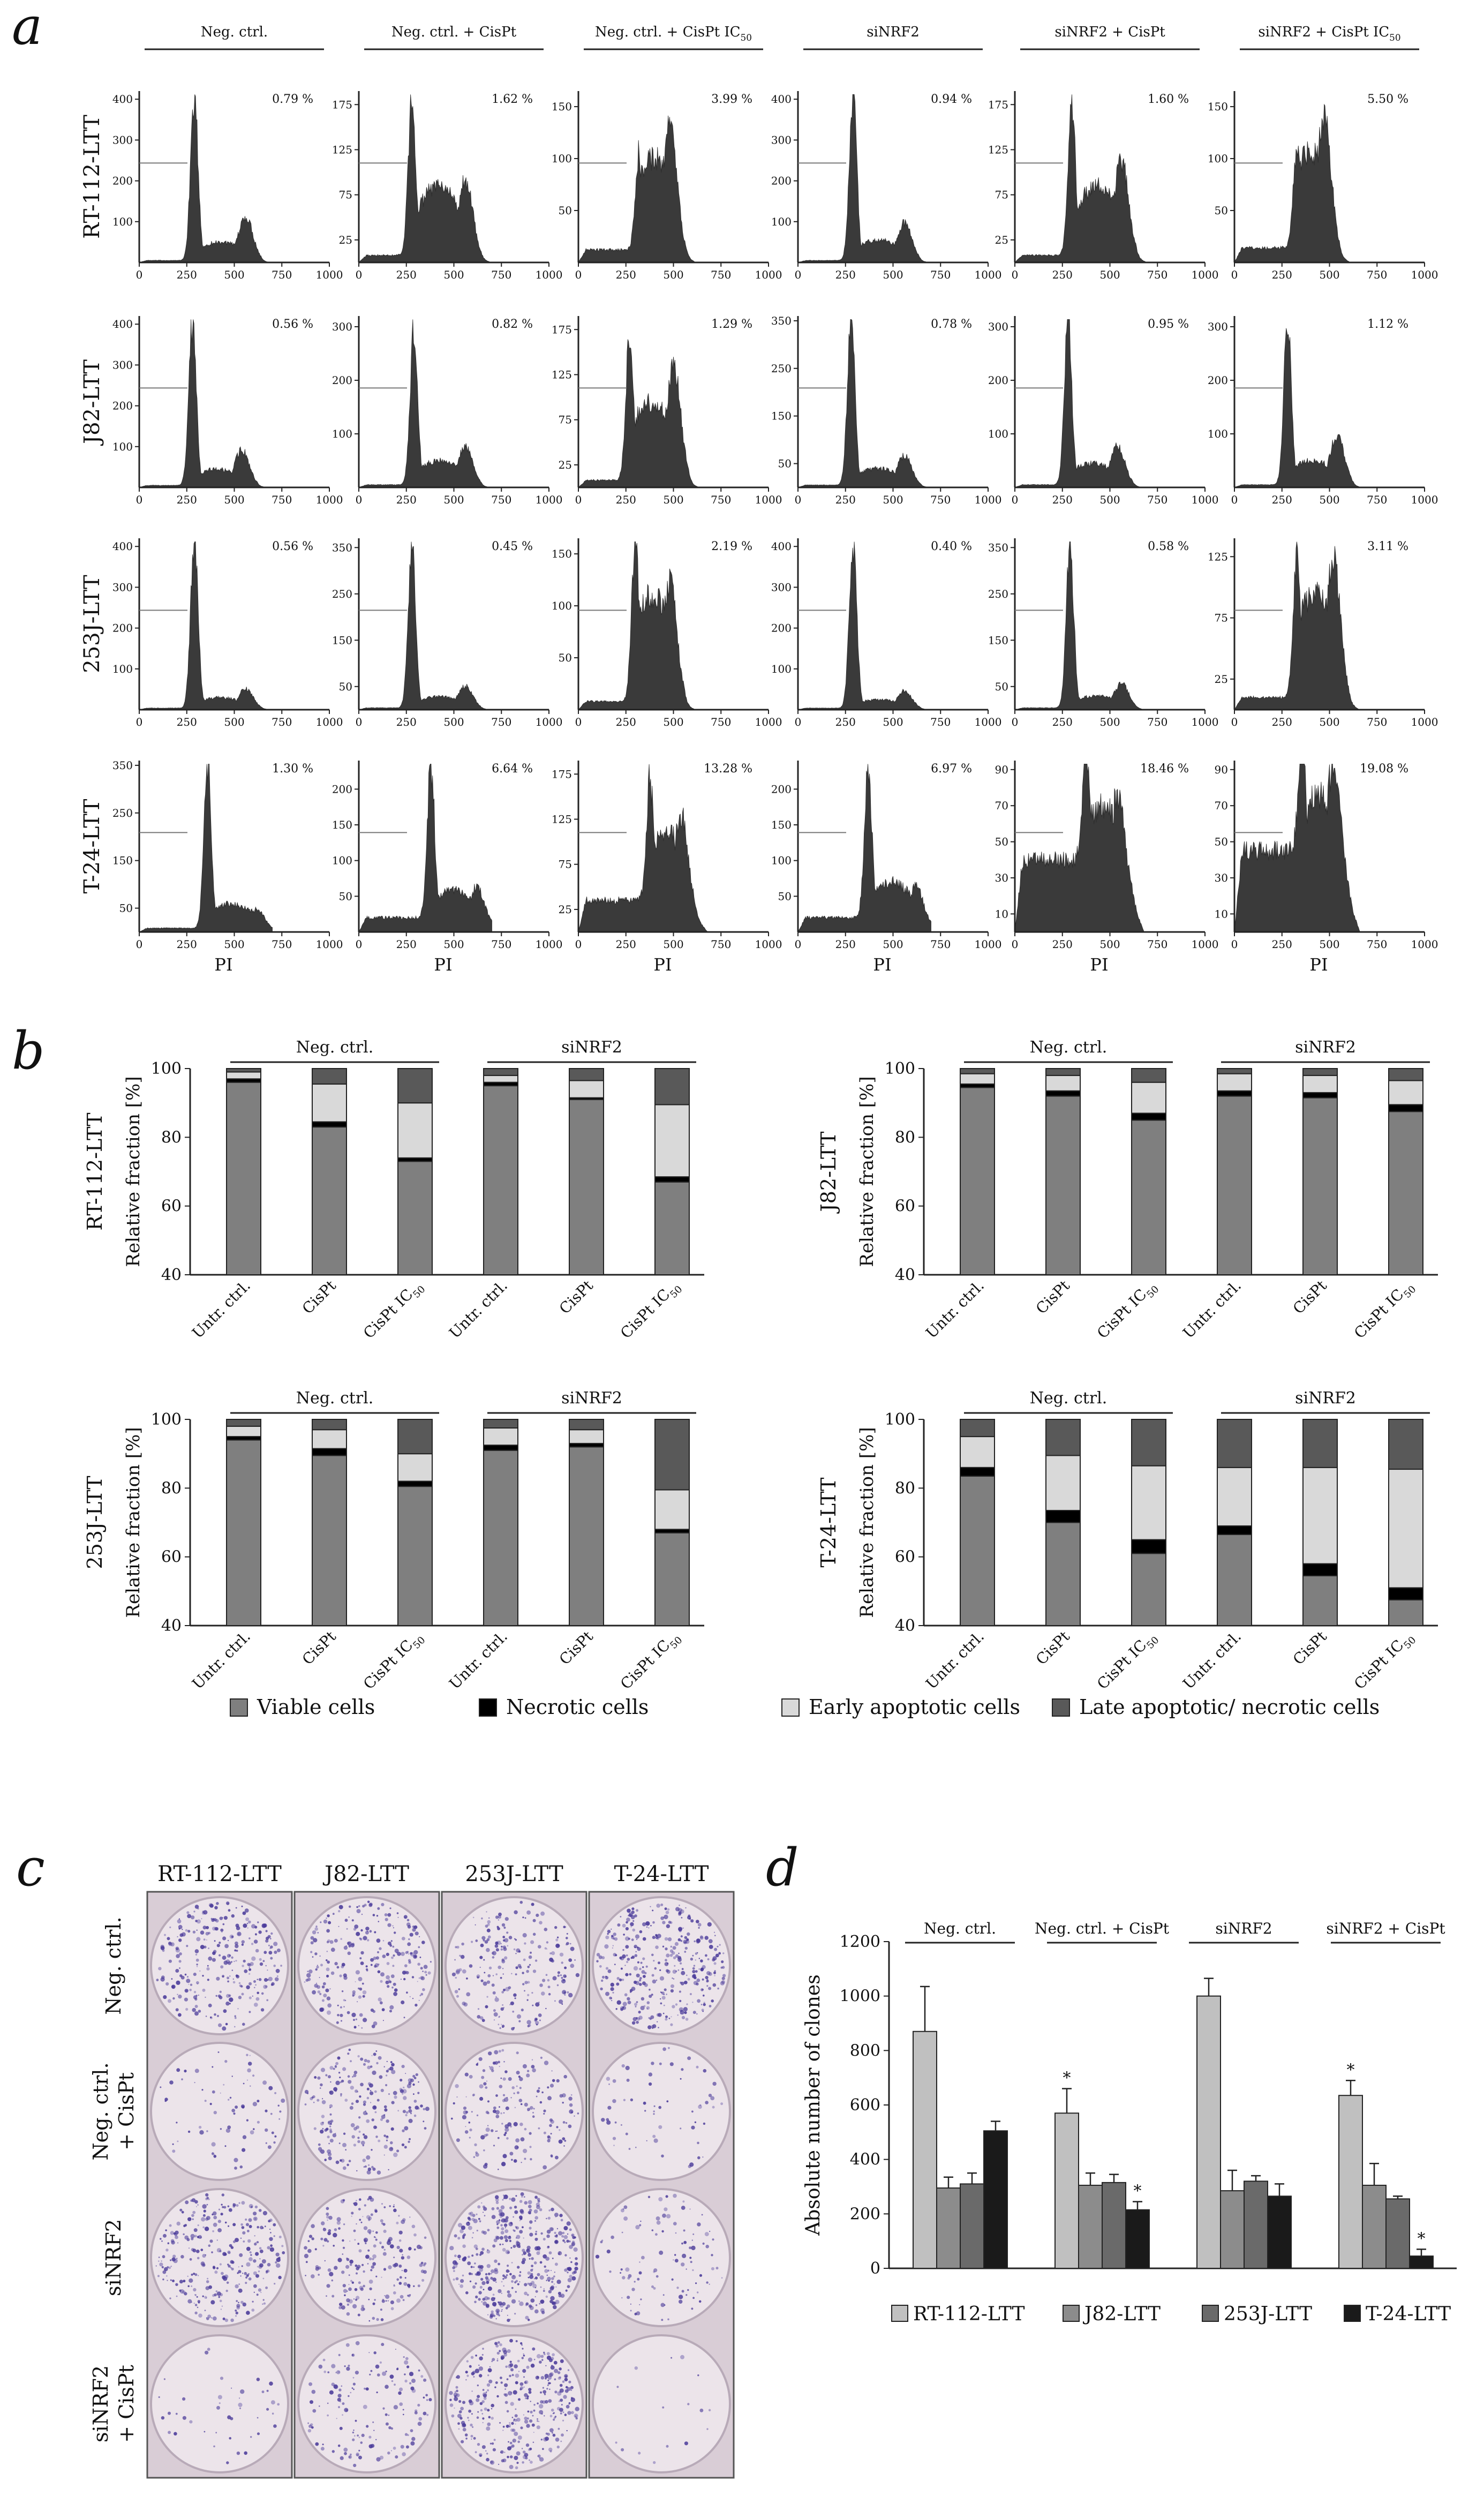  I want to click on x-tick-label: 0, so click(359, 499).